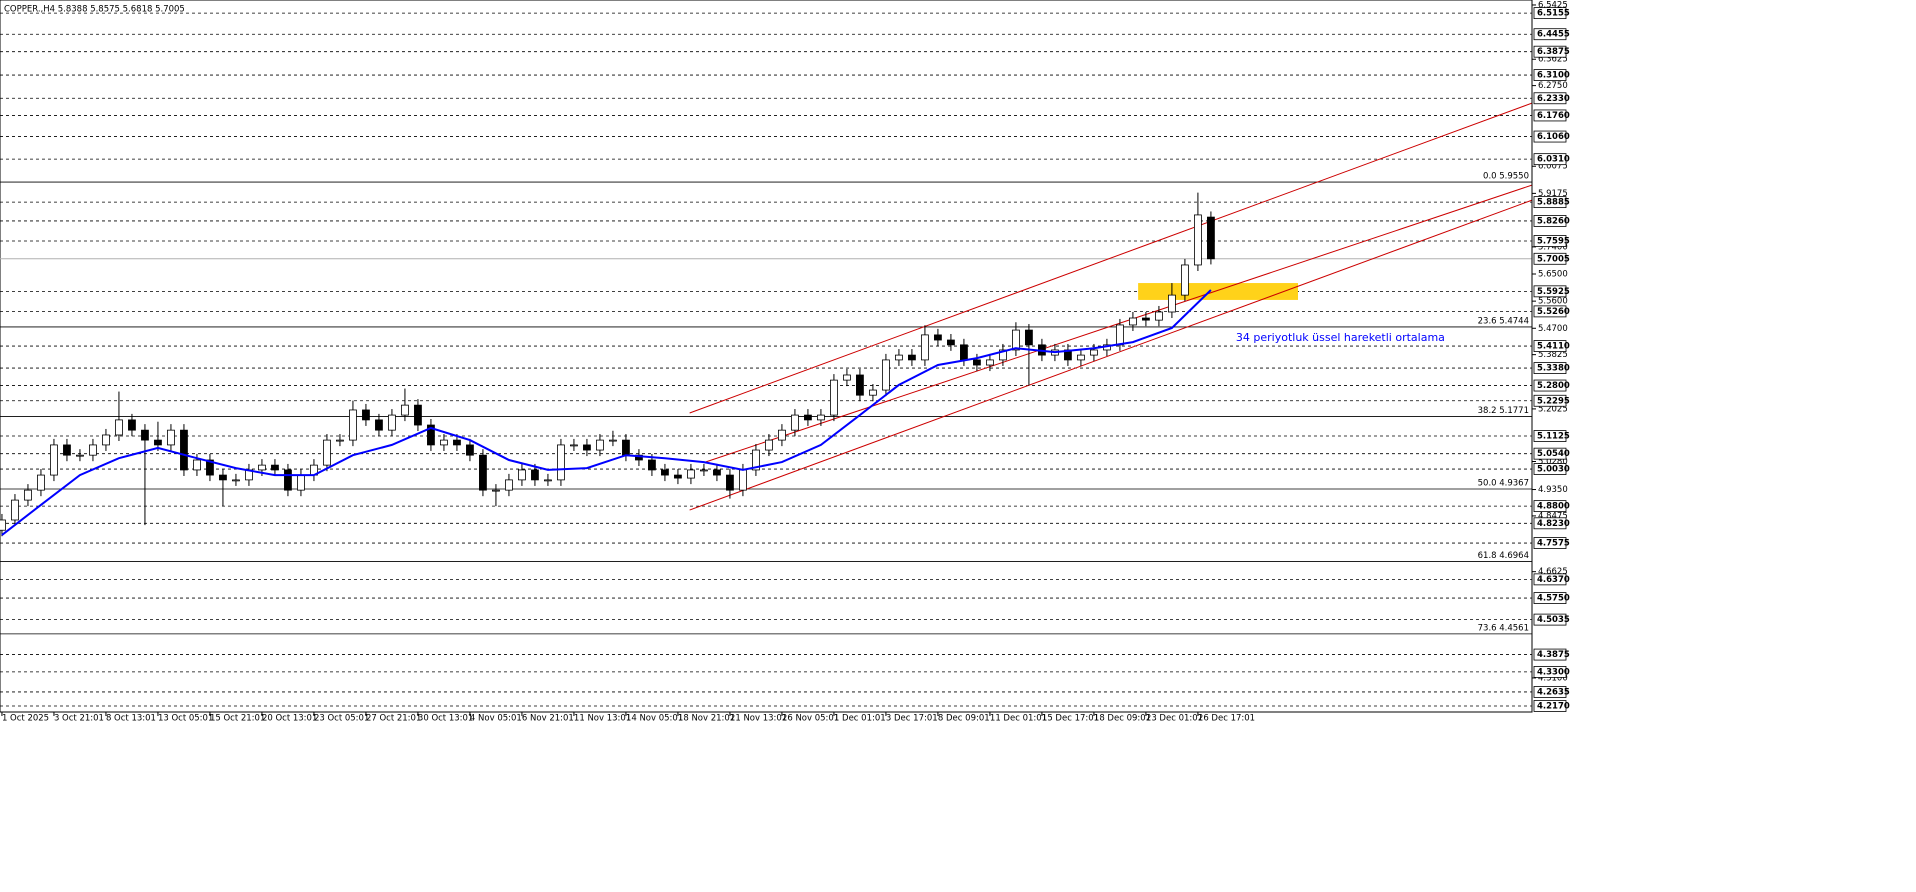  Describe the element at coordinates (912, 719) in the screenshot. I see `x-tick-label: 3 Dec 17:01` at that location.